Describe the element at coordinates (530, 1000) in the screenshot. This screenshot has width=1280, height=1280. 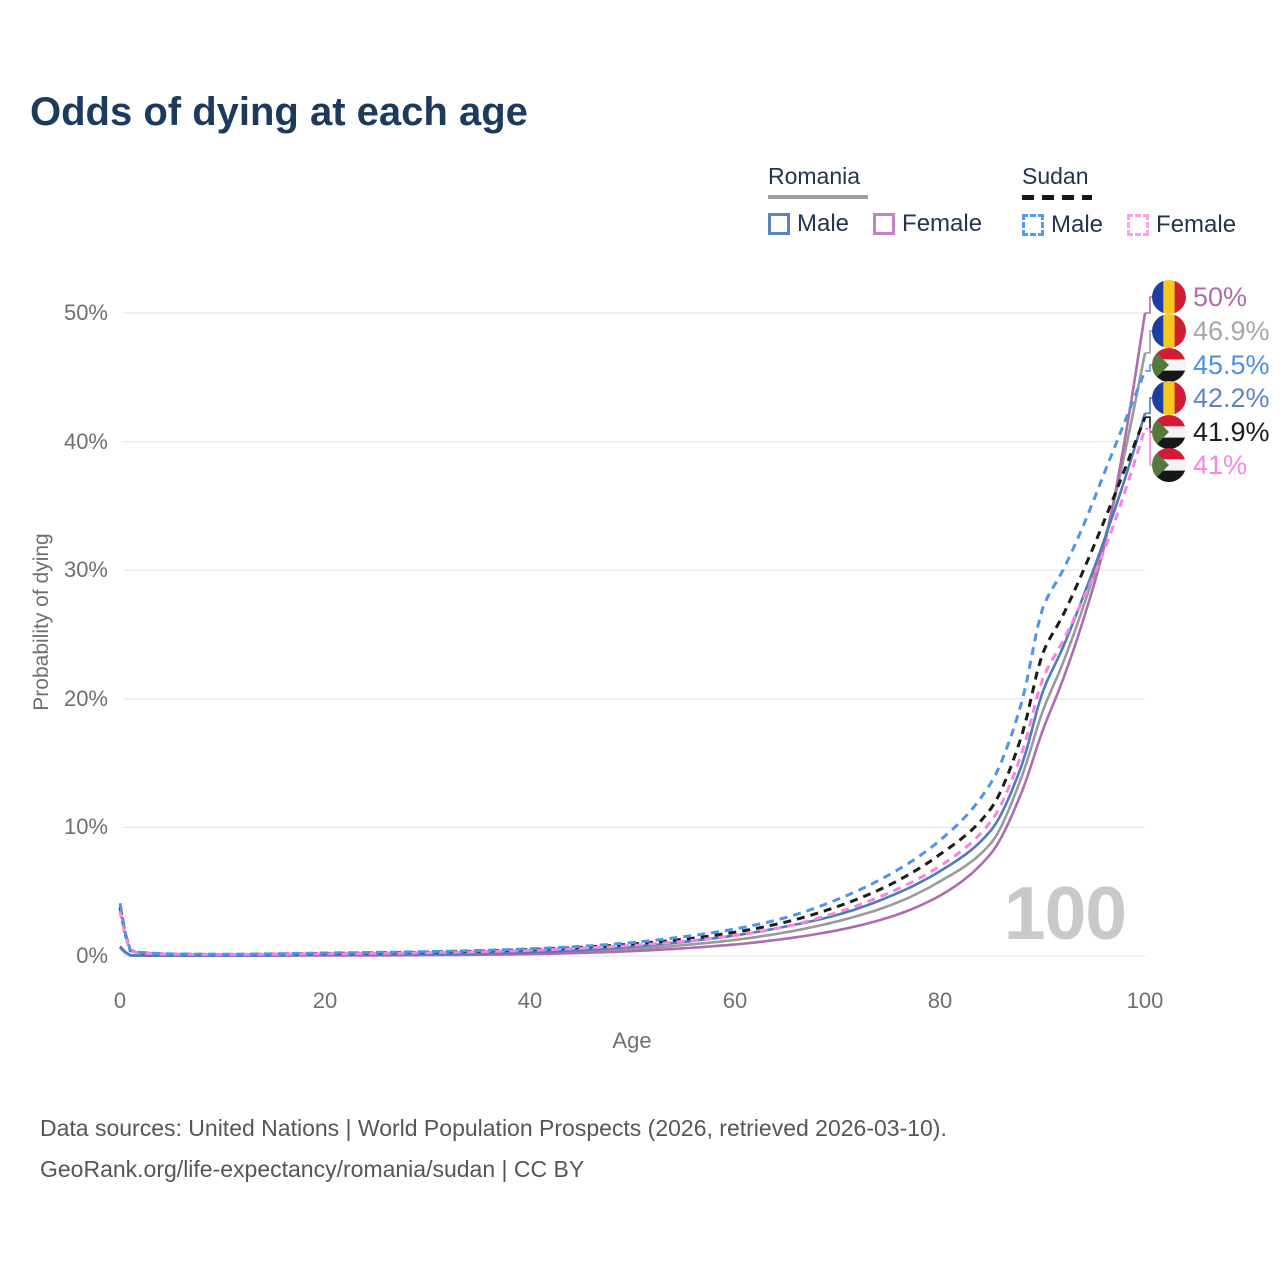
I see `x-tick-label: 40` at that location.